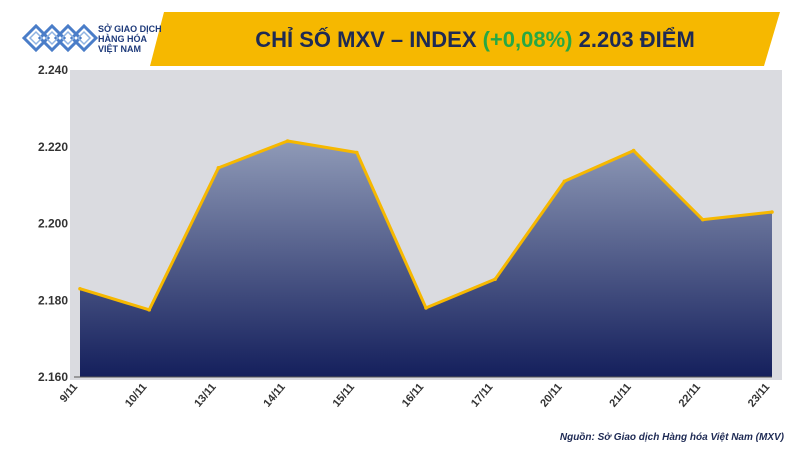 The image size is (800, 451). Describe the element at coordinates (690, 395) in the screenshot. I see `x-tick-label: 22/11` at that location.